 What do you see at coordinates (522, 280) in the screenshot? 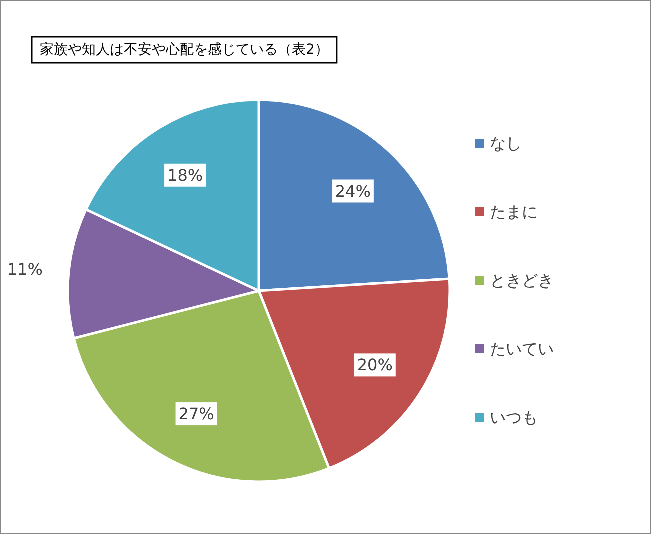
I see `legend-label: ときどき` at bounding box center [522, 280].